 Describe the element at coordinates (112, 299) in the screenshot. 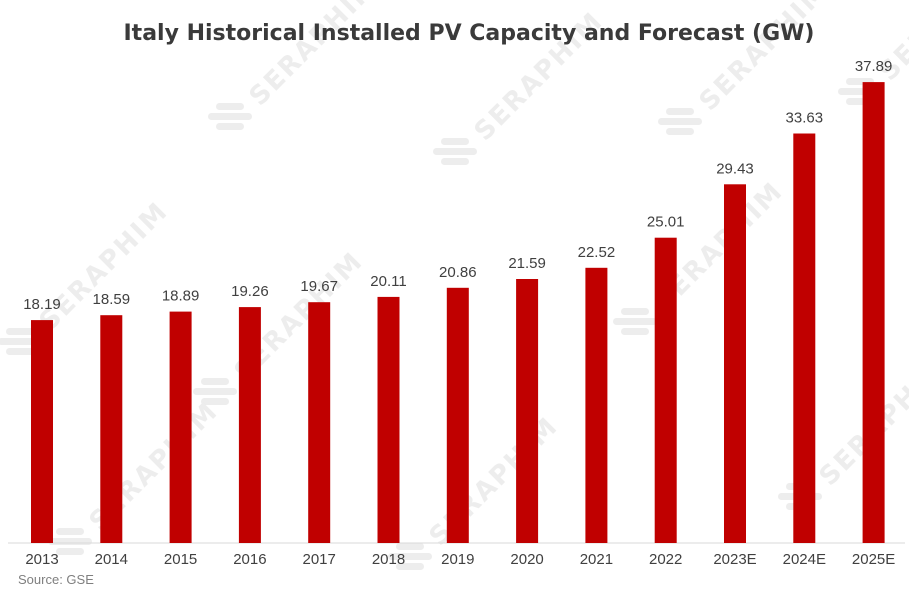

I see `data-label-2014: 18.59` at that location.